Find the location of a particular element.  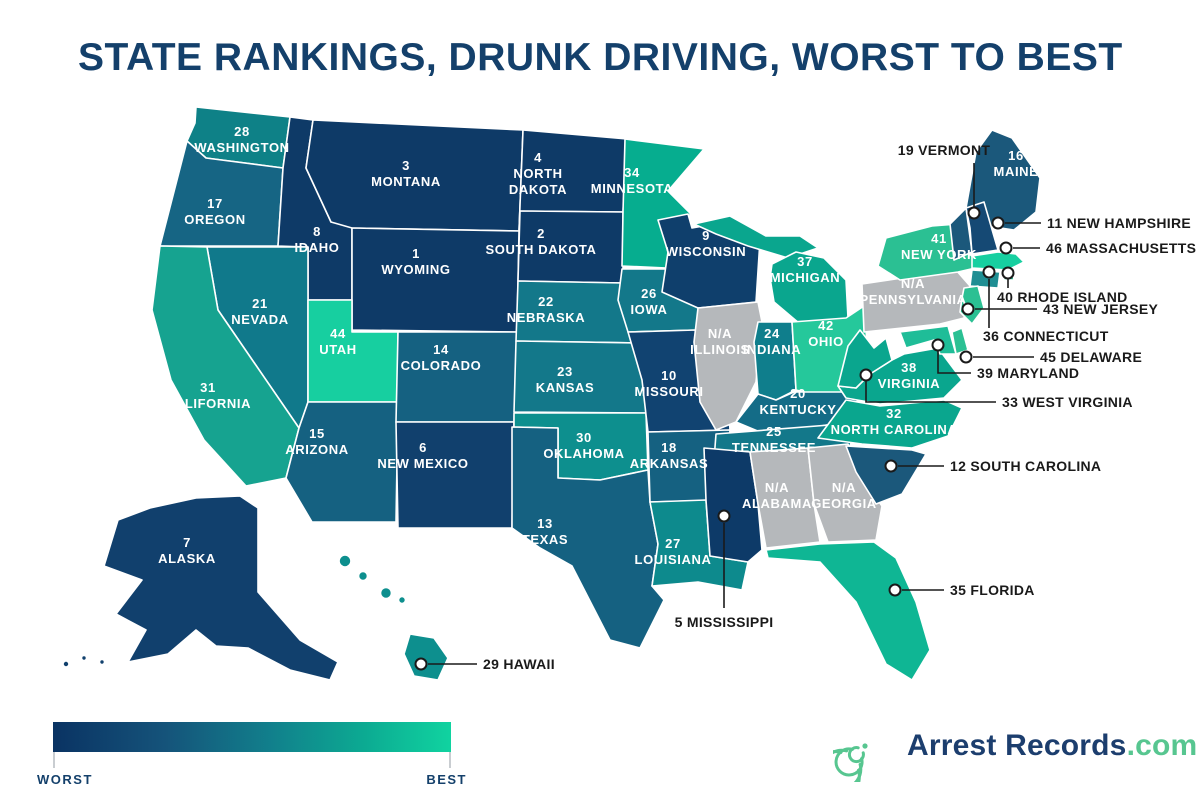

callout-dot-connecticut is located at coordinates (989, 272).